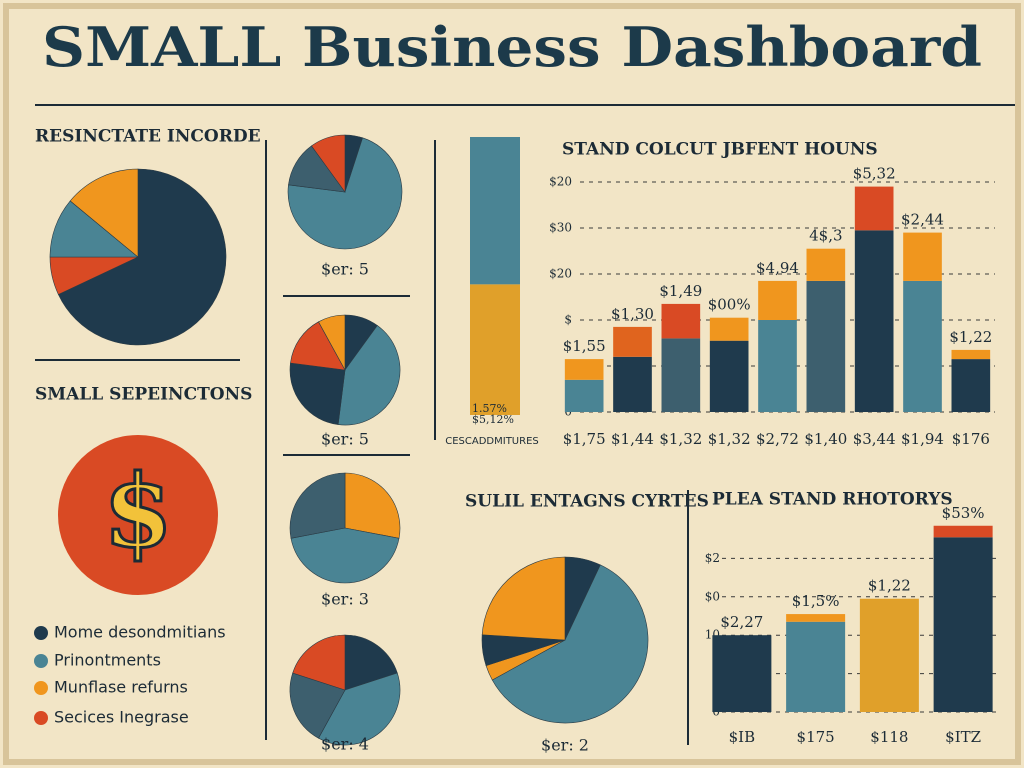 This screenshot has height=768, width=1024. What do you see at coordinates (632, 439) in the screenshot?
I see `x-tick-label: $1,44` at bounding box center [632, 439].